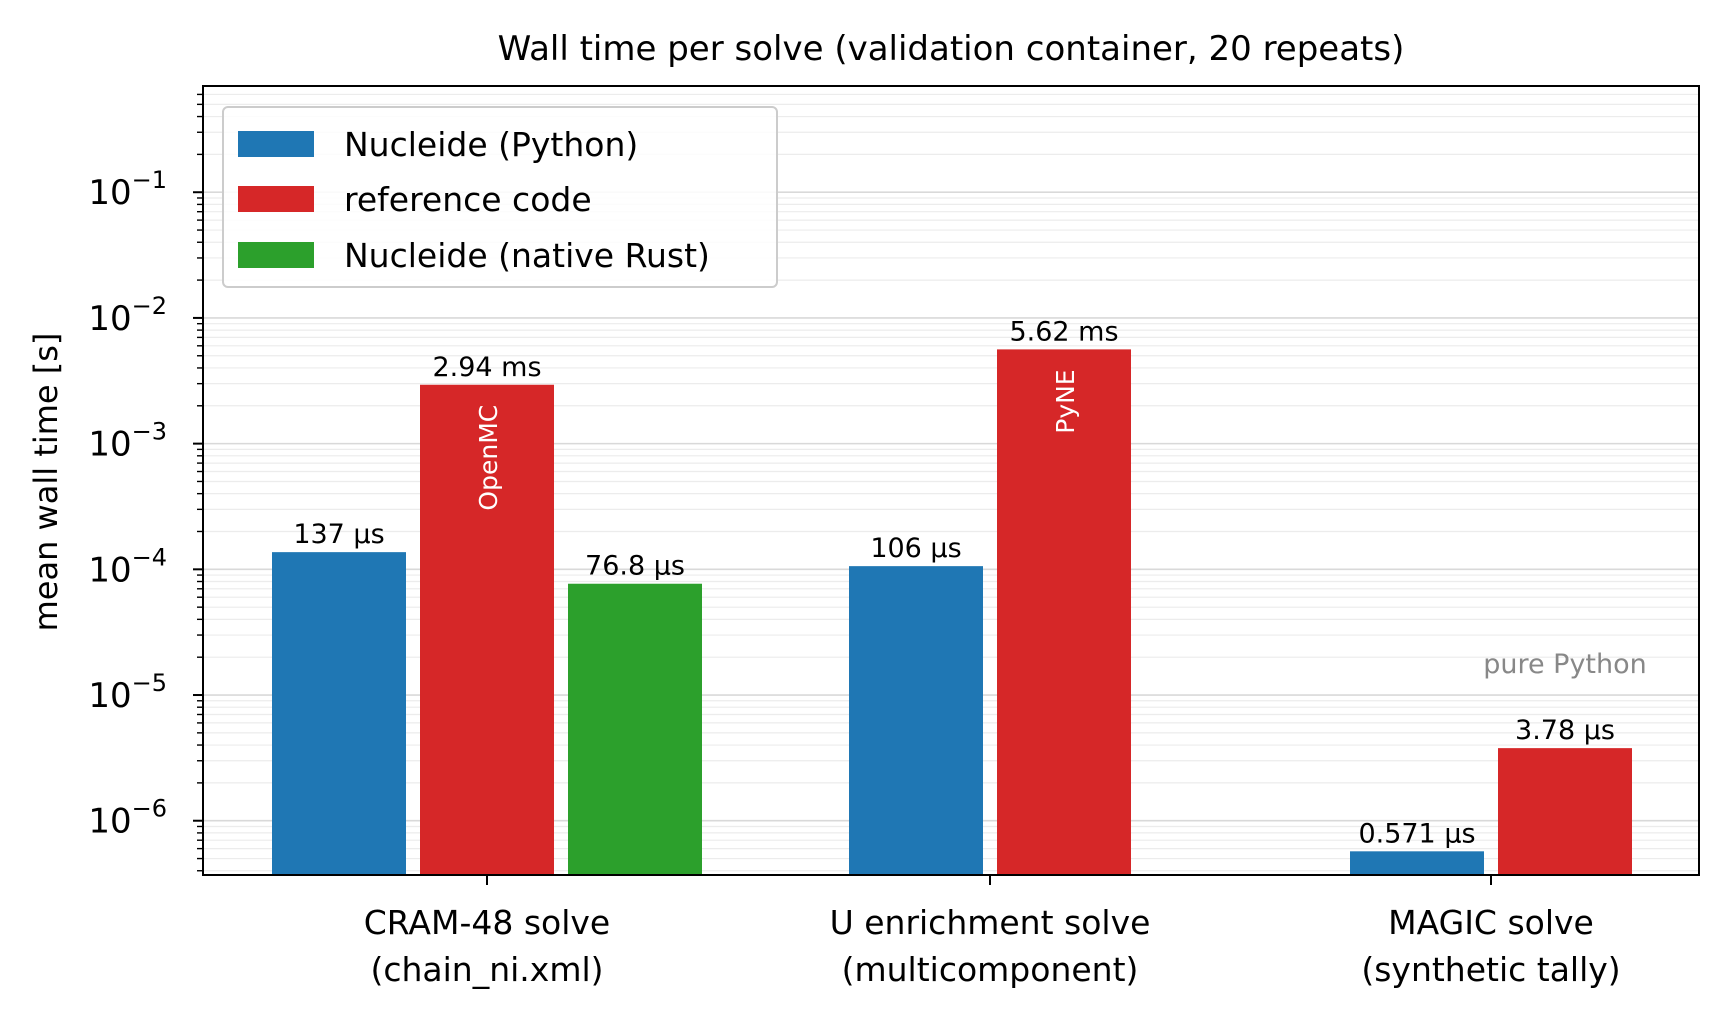 The height and width of the screenshot is (1022, 1719). What do you see at coordinates (635, 566) in the screenshot?
I see `bar-value-label: 76.8 µs` at bounding box center [635, 566].